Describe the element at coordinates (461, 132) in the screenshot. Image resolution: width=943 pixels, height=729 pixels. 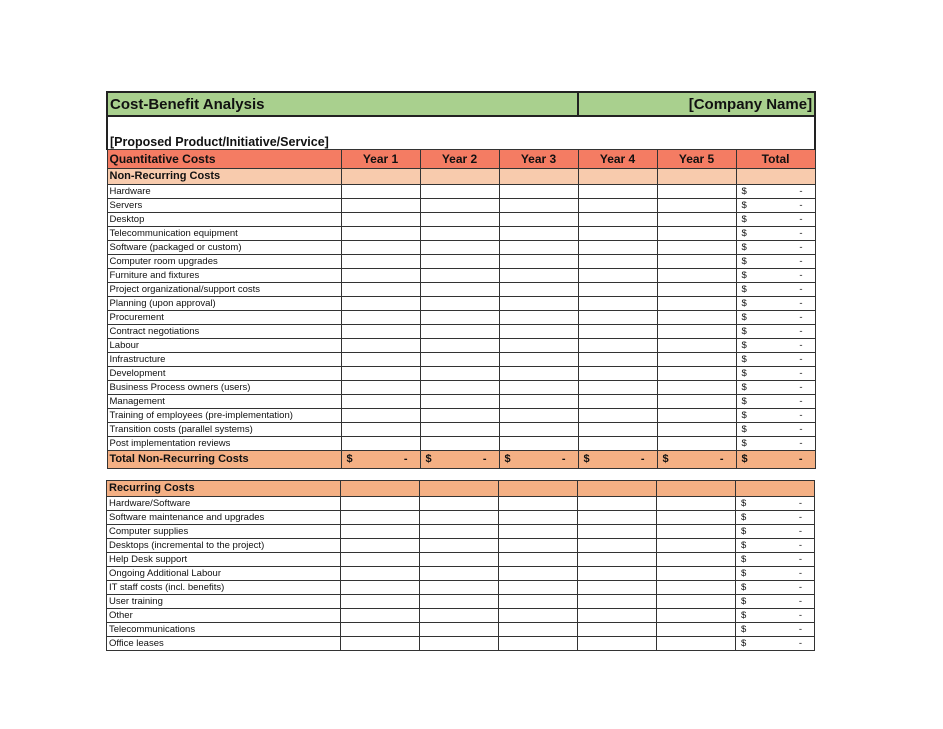
I see `proposed-product: [Proposed Product/Initiative/Service]` at that location.